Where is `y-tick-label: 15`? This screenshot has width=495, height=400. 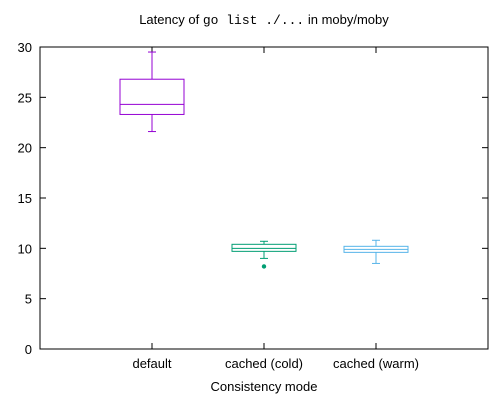 y-tick-label: 15 is located at coordinates (25, 198).